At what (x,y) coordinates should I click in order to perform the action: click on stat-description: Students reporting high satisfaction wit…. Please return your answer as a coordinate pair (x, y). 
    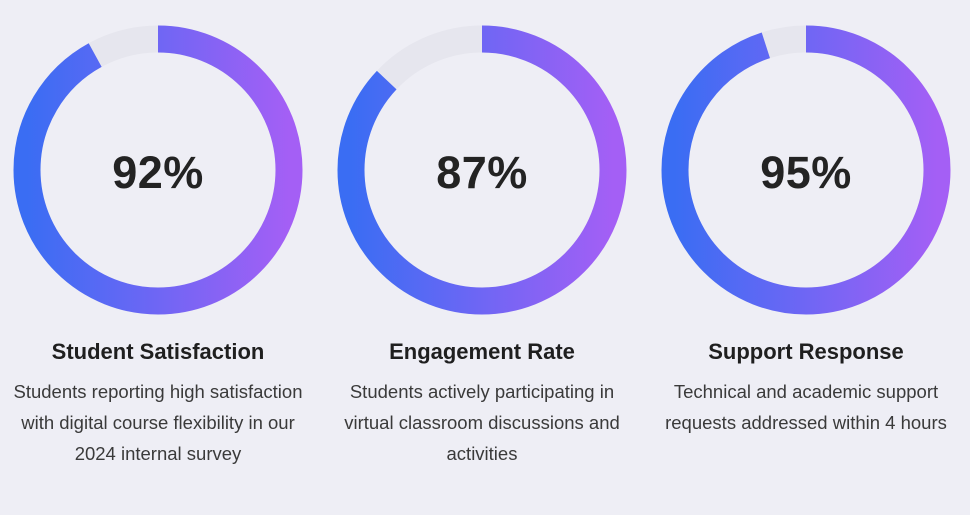
    Looking at the image, I should click on (158, 422).